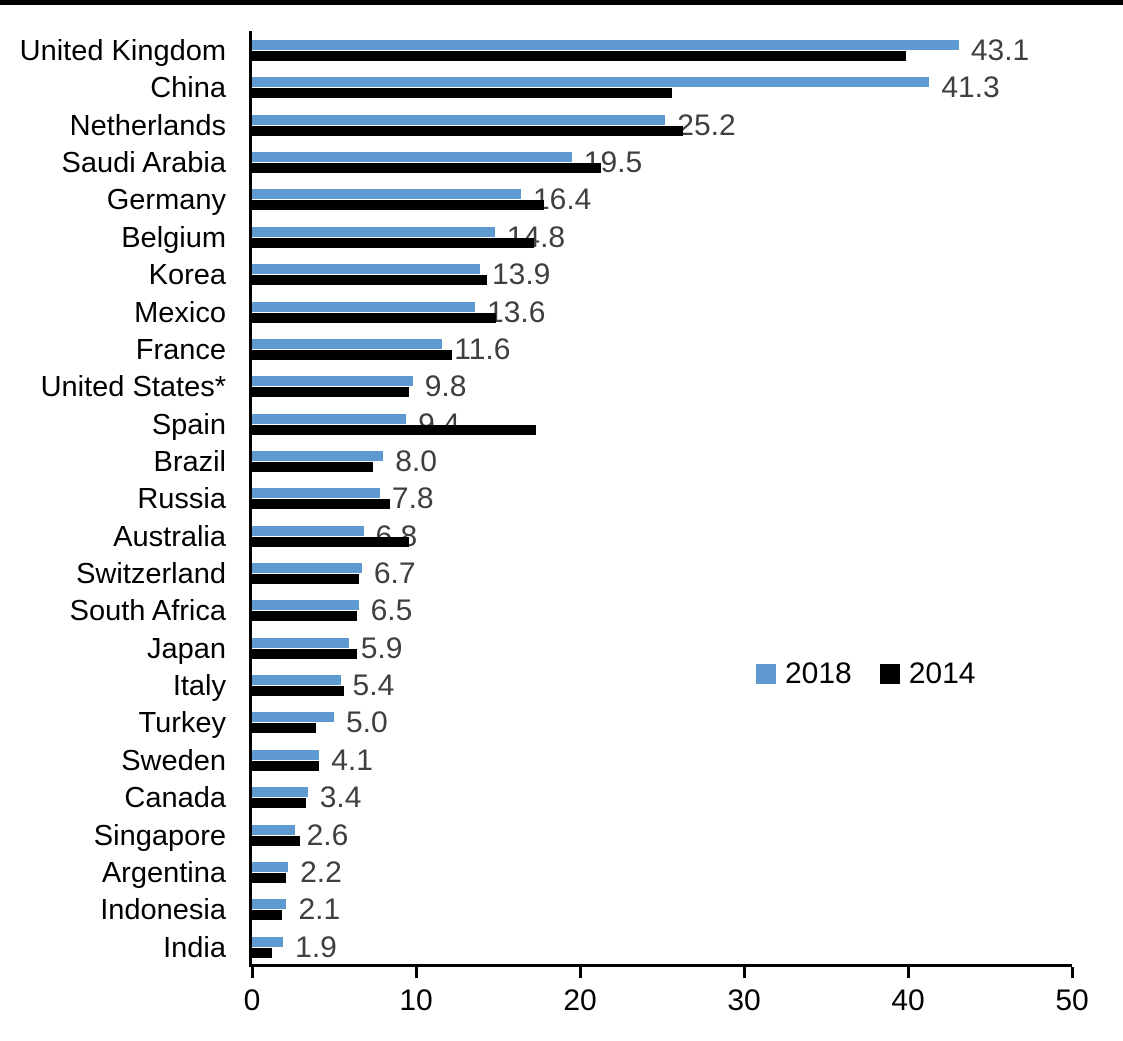 The height and width of the screenshot is (1041, 1123). I want to click on bar-row: 11.6, so click(662, 349).